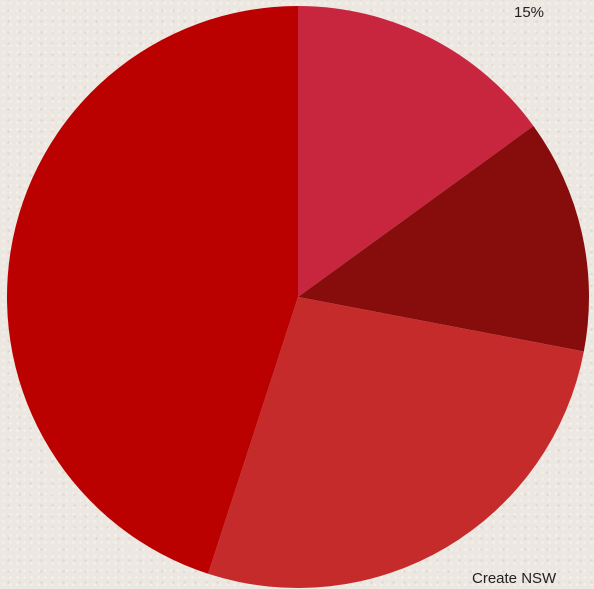 The image size is (594, 589). I want to click on slice-data-label-create-nsw: Create NSW, so click(514, 578).